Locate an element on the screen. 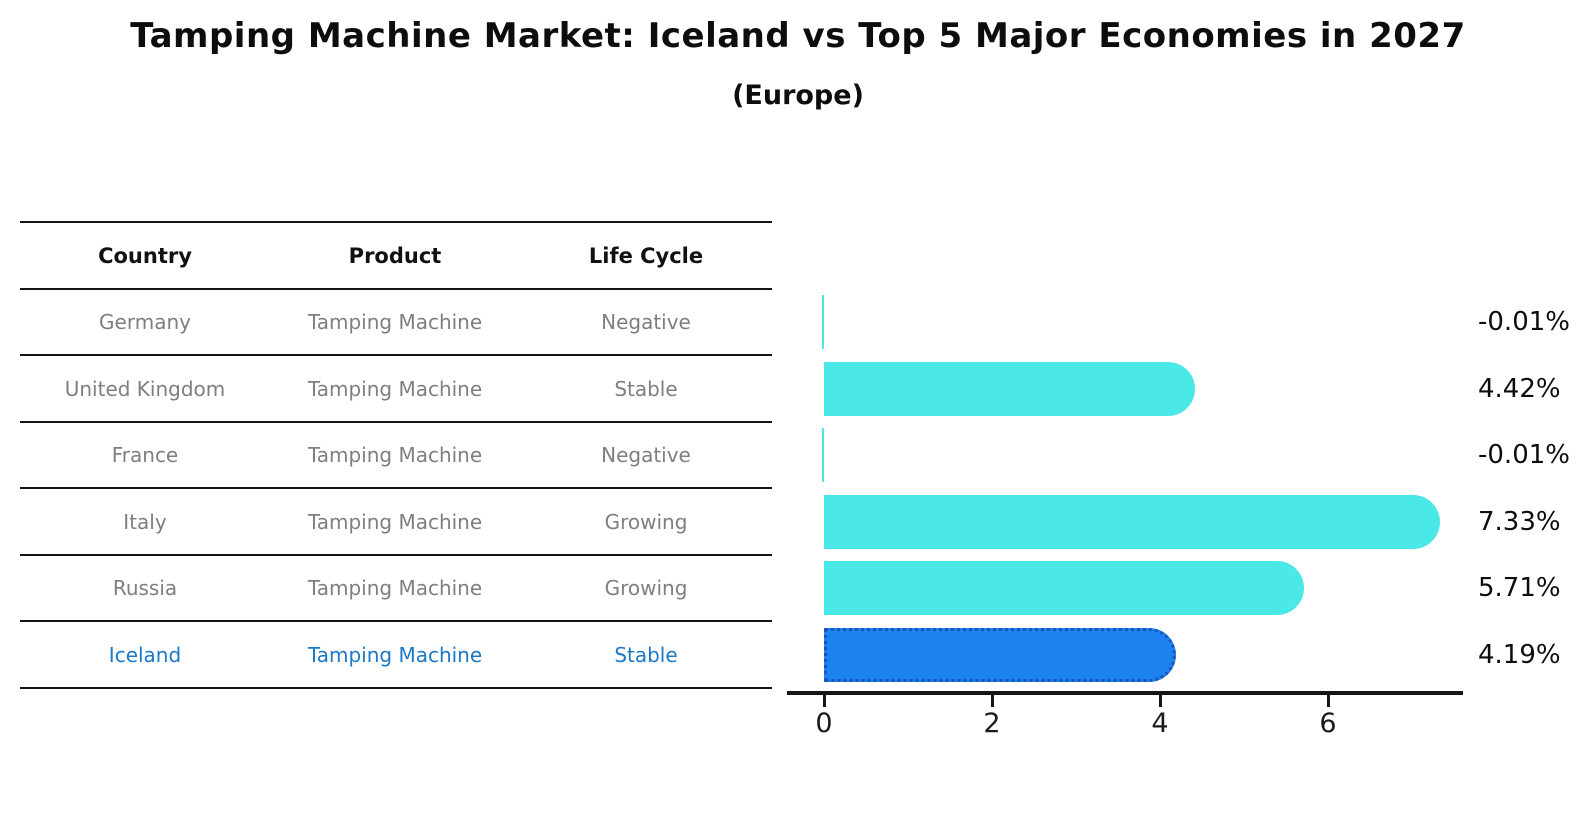  table-row-italy: Italy Tamping Machine Growing is located at coordinates (396, 521).